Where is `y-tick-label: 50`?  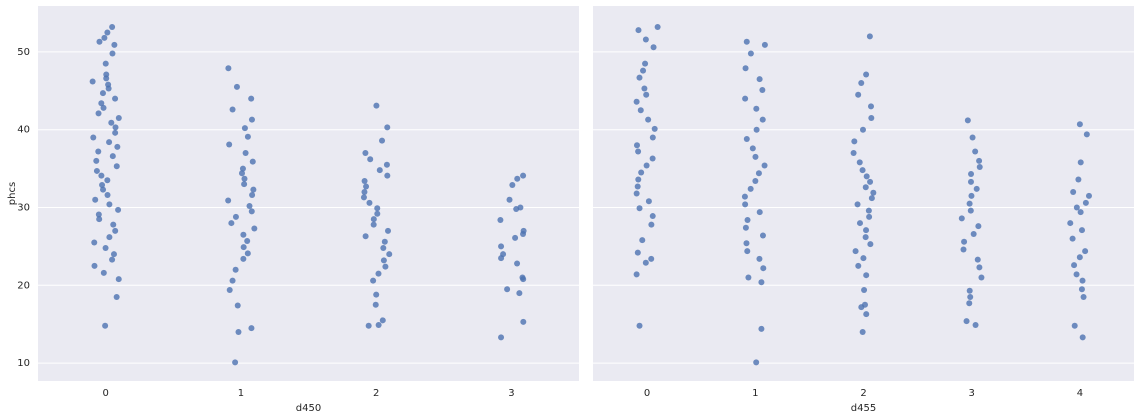
y-tick-label: 50 is located at coordinates (23, 52).